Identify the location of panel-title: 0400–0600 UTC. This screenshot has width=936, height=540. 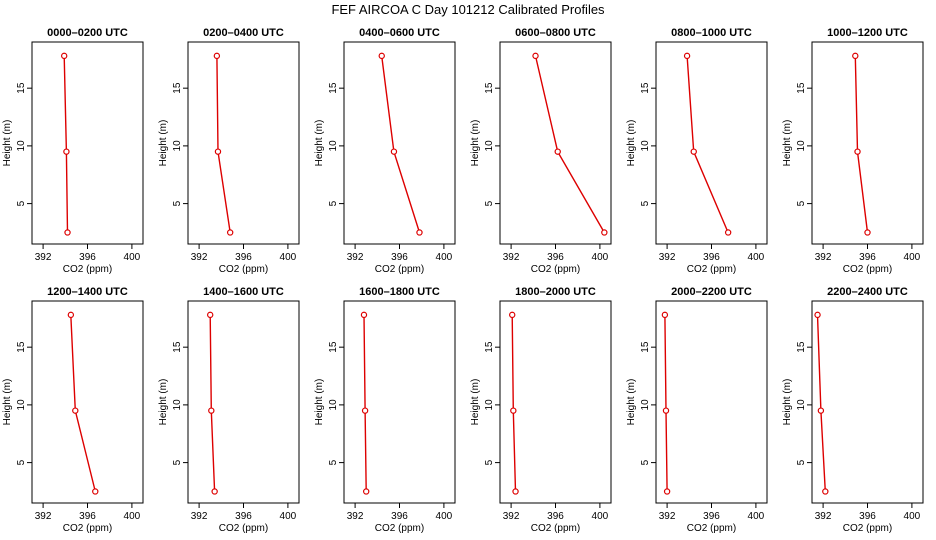
(399, 33).